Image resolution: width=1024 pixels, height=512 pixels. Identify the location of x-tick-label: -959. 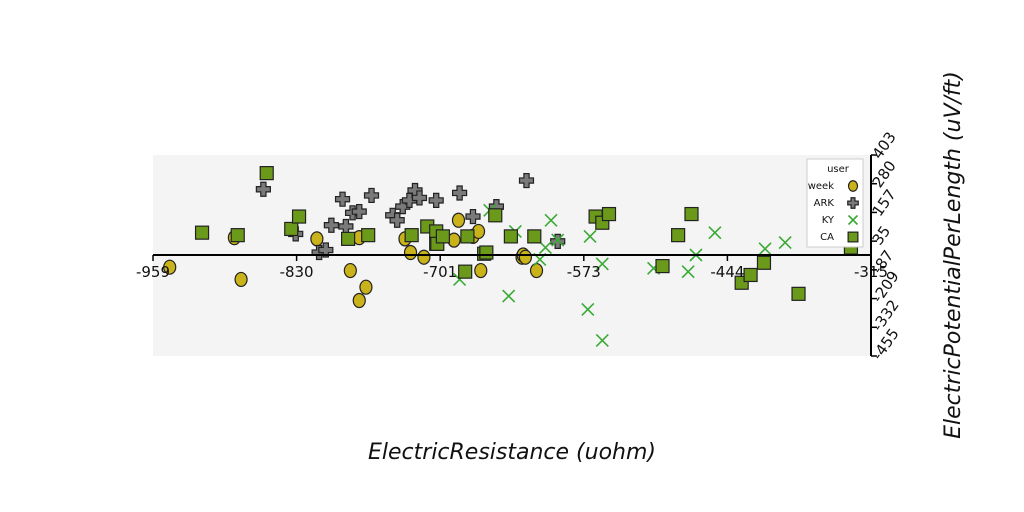
(153, 272).